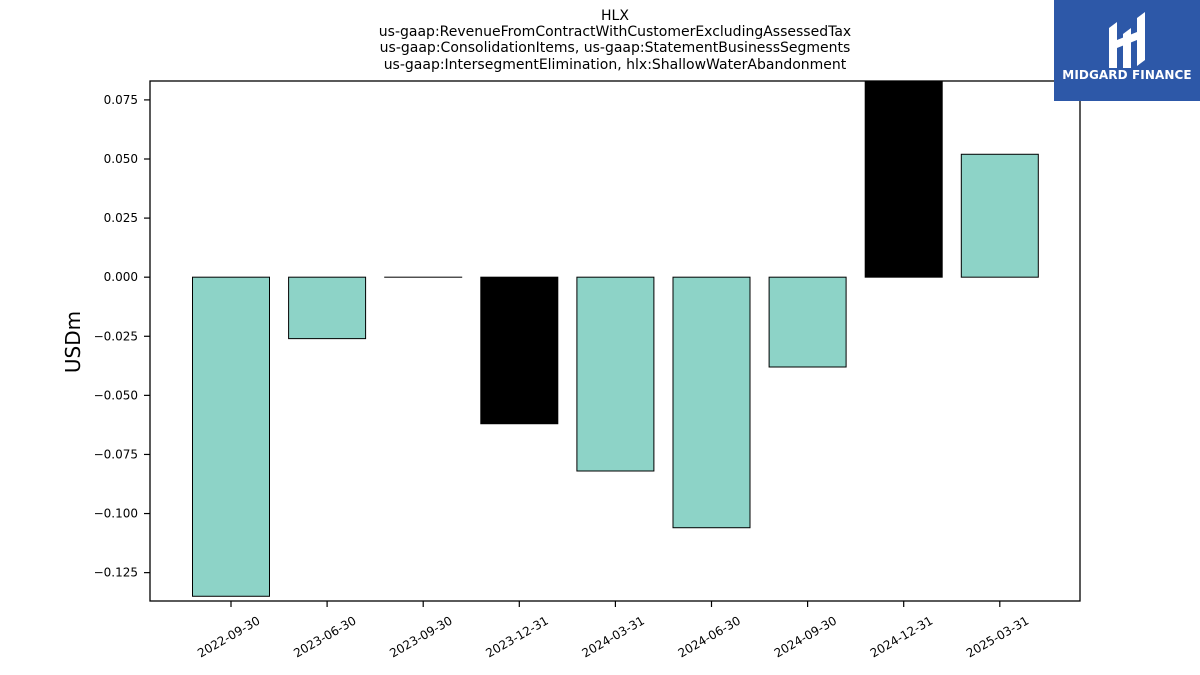  What do you see at coordinates (709, 636) in the screenshot?
I see `x-tick-label: 2024-06-30` at bounding box center [709, 636].